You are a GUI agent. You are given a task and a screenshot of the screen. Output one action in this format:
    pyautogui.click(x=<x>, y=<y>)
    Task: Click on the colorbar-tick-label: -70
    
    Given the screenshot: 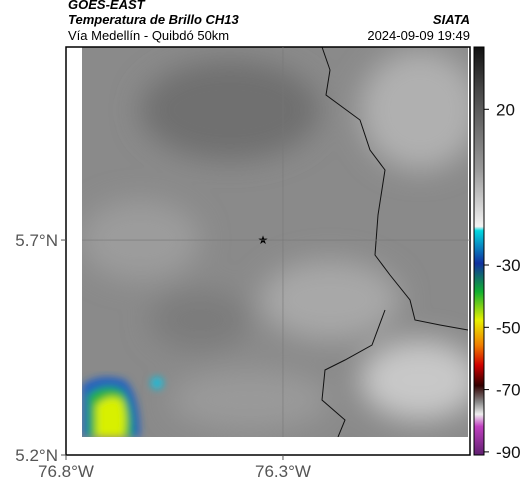 What is the action you would take?
    pyautogui.click(x=508, y=390)
    